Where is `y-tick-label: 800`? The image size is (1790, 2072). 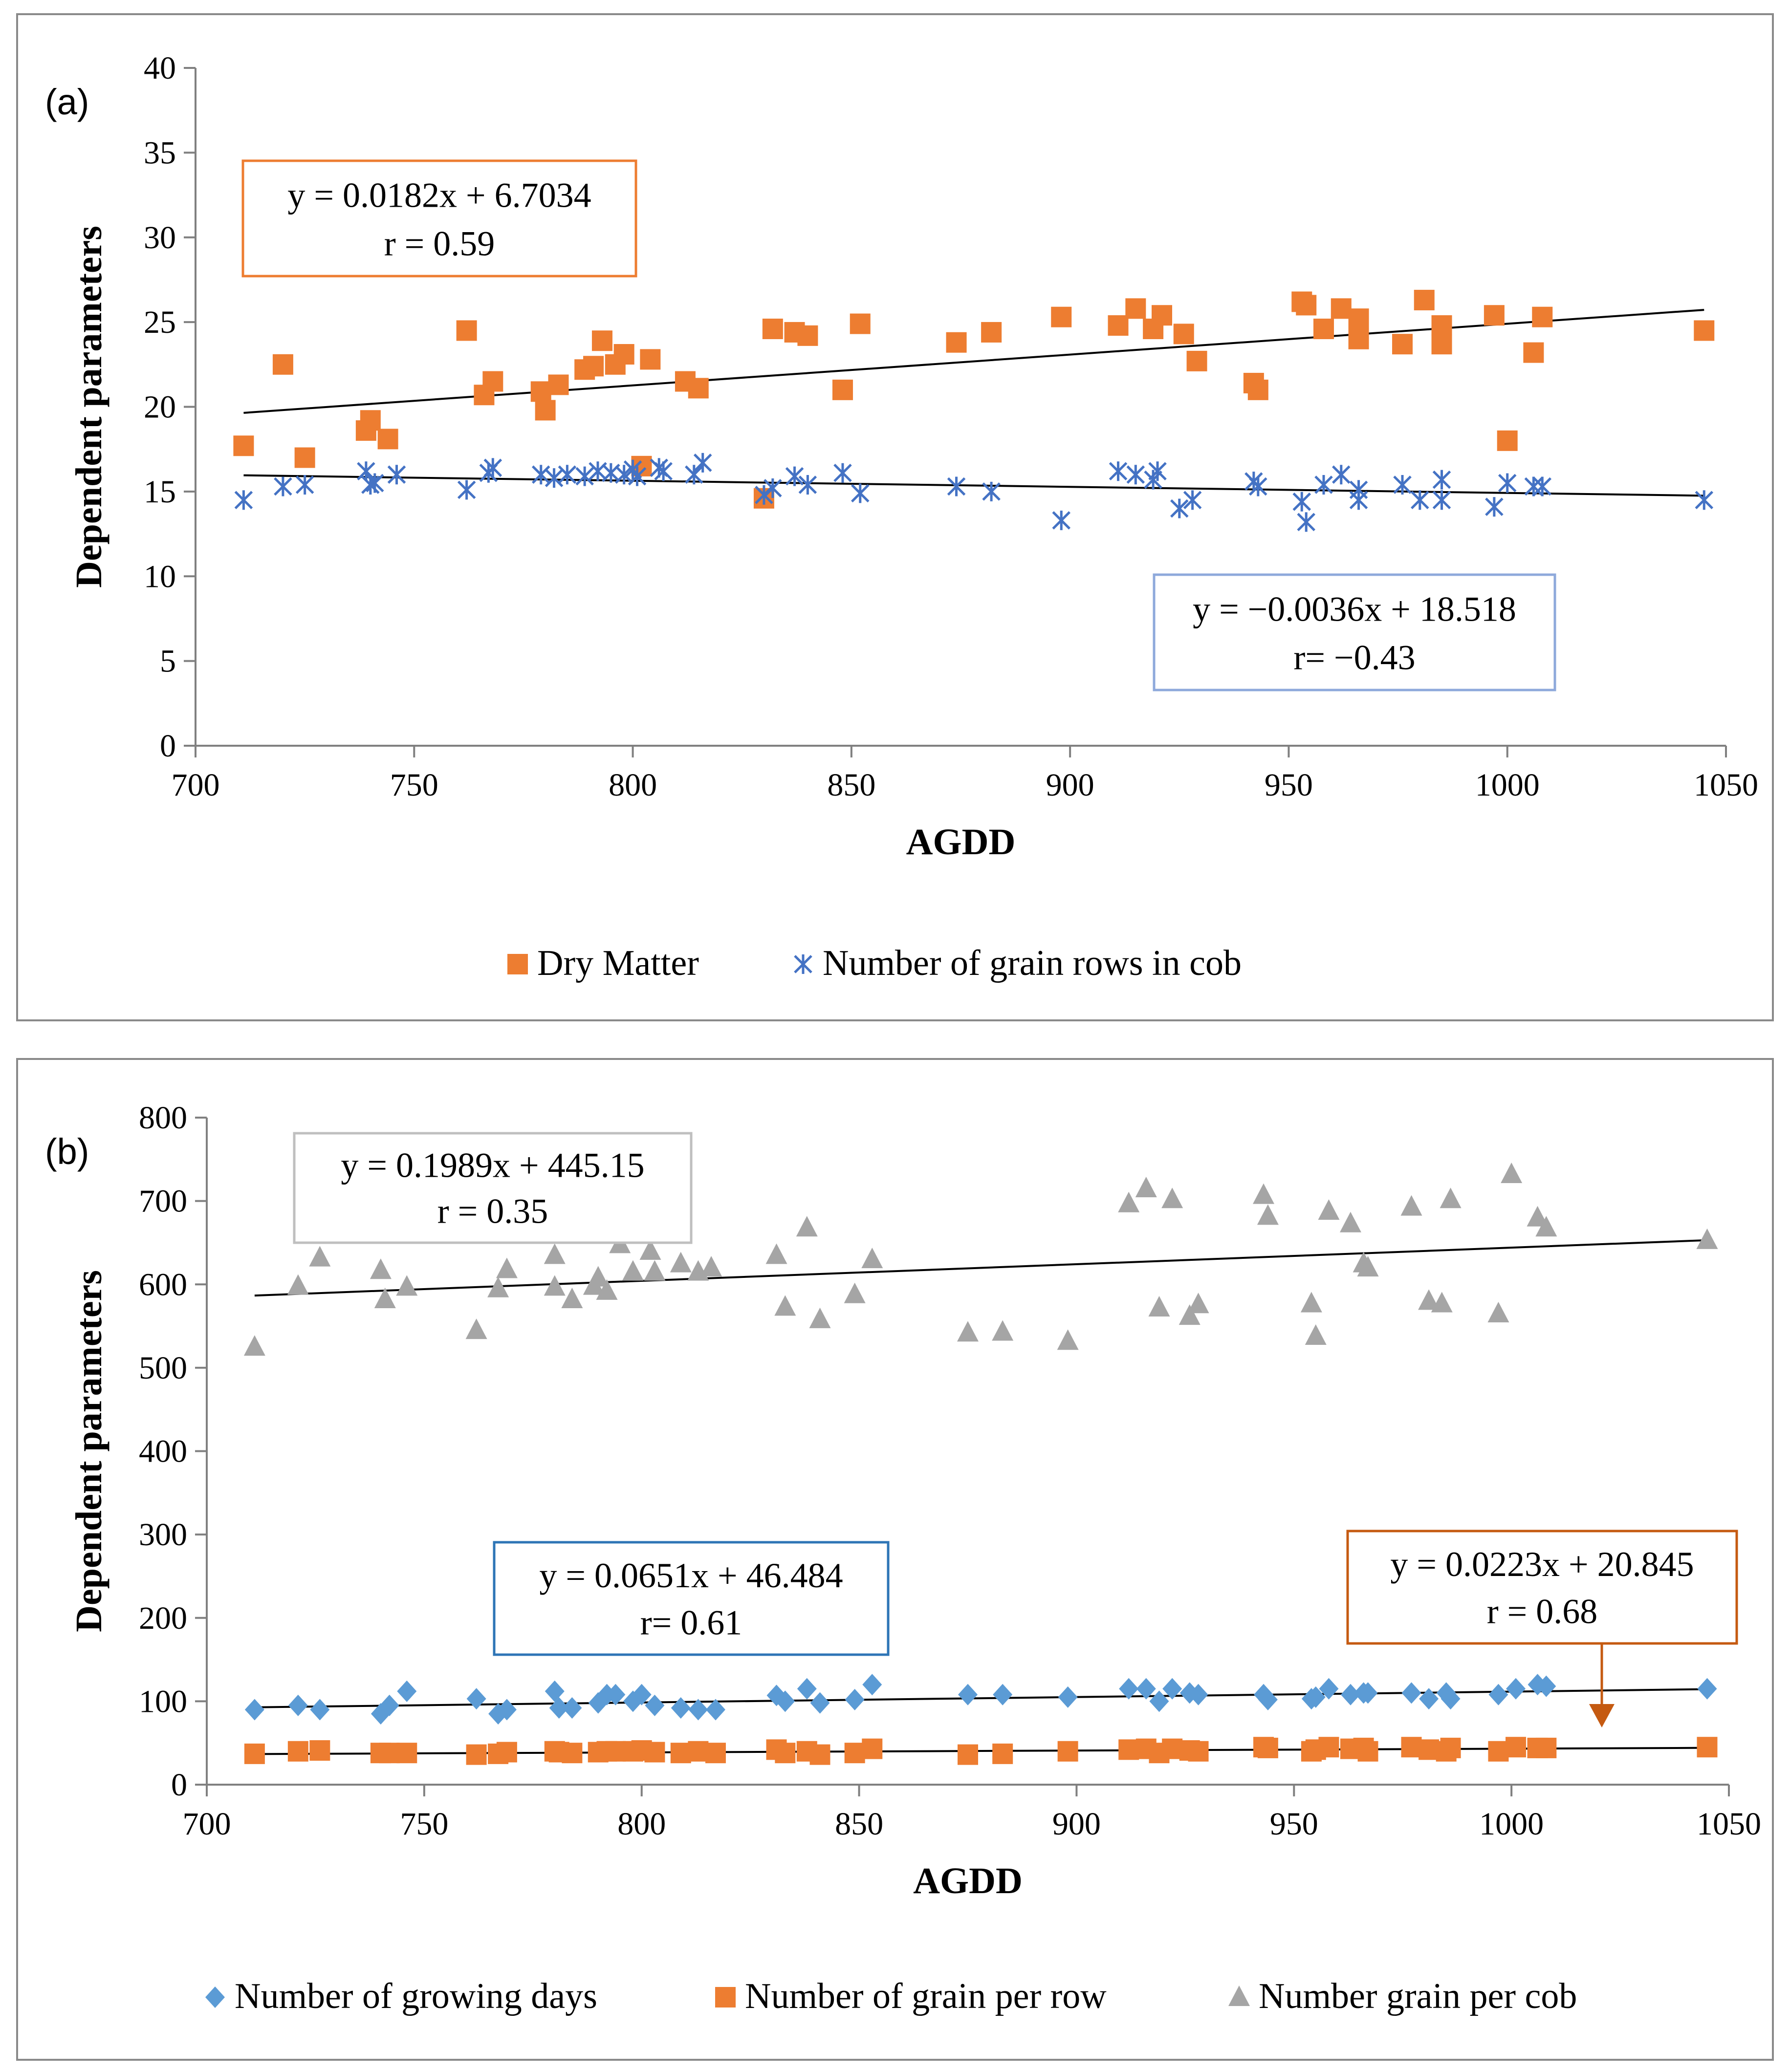
y-tick-label: 800 is located at coordinates (163, 1118).